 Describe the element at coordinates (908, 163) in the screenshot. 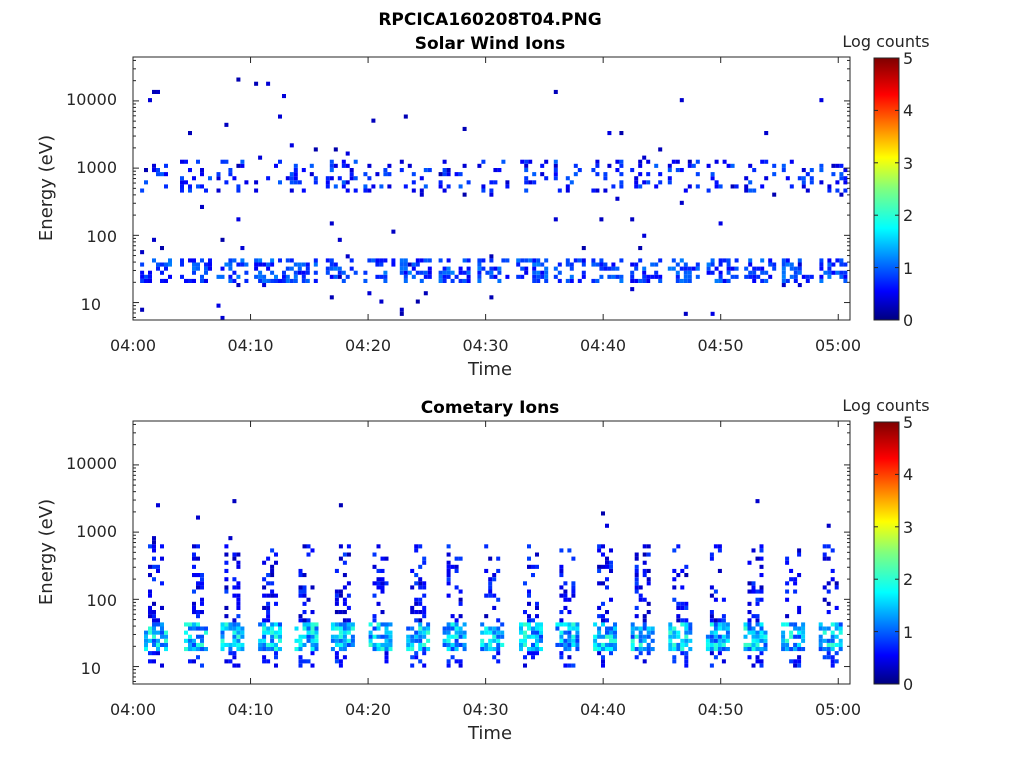

I see `panel1-cbtick-3: 3` at that location.